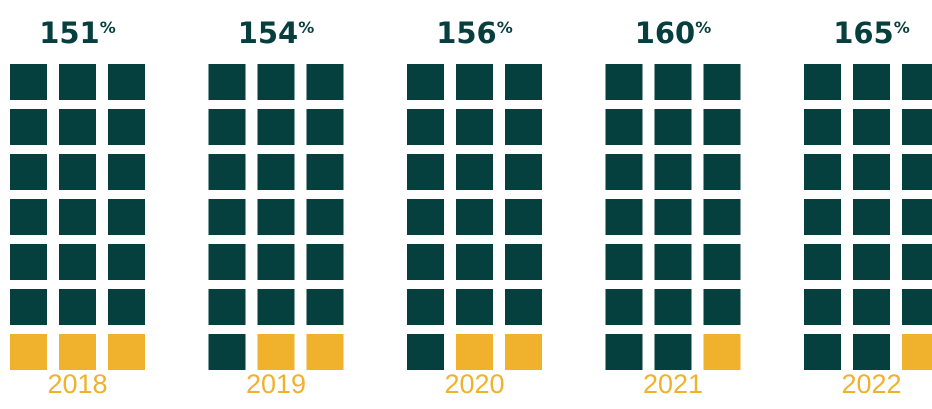  Describe the element at coordinates (673, 384) in the screenshot. I see `year-label: 2021` at that location.